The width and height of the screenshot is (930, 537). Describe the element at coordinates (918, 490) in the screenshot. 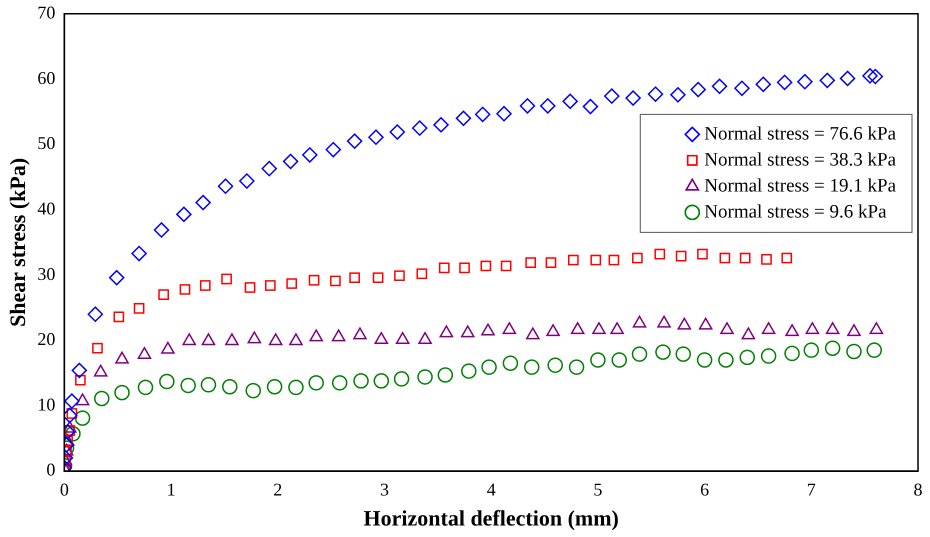

I see `x-tick-label: 8` at that location.